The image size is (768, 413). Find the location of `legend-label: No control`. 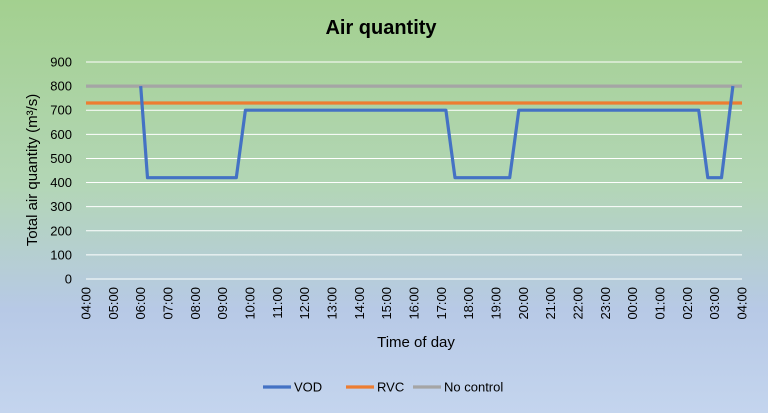

legend-label: No control is located at coordinates (473, 387).